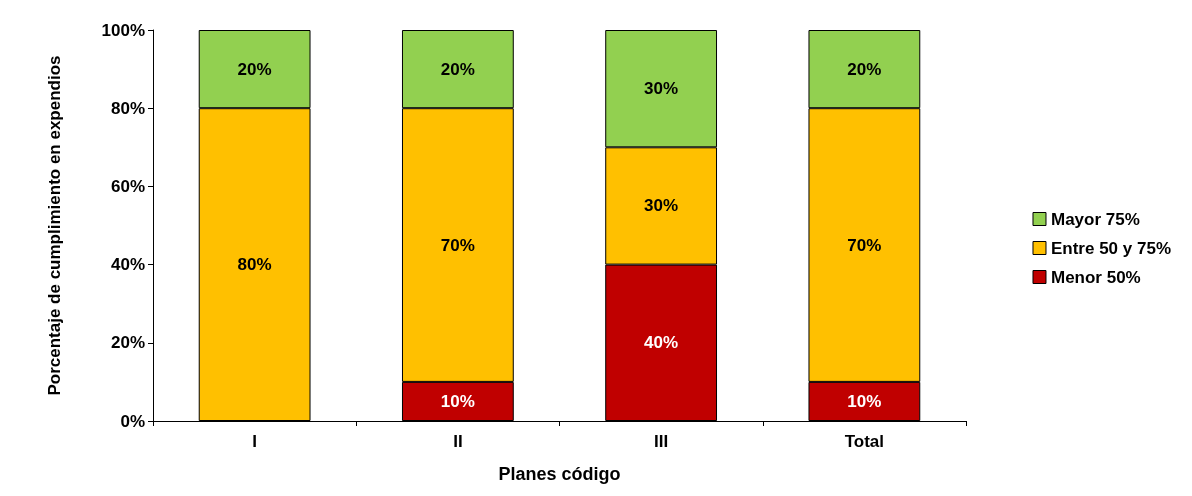 The height and width of the screenshot is (496, 1192). Describe the element at coordinates (127, 186) in the screenshot. I see `y-tick-label: 60%` at that location.